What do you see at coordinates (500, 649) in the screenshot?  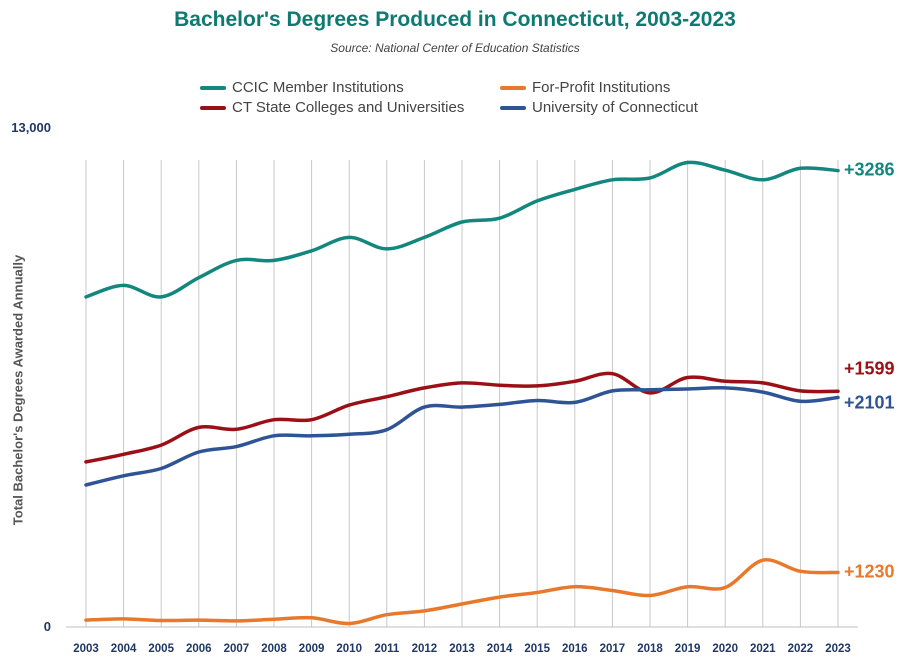 I see `x-tick-label: 2014` at bounding box center [500, 649].